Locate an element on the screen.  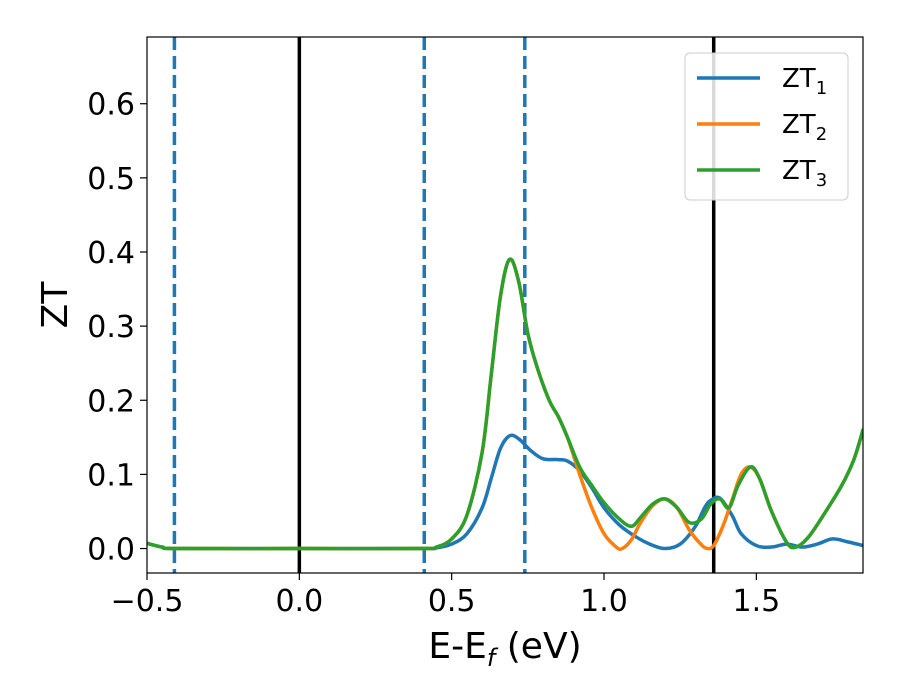
y-tick-label-2: 0.1 is located at coordinates (111, 475).